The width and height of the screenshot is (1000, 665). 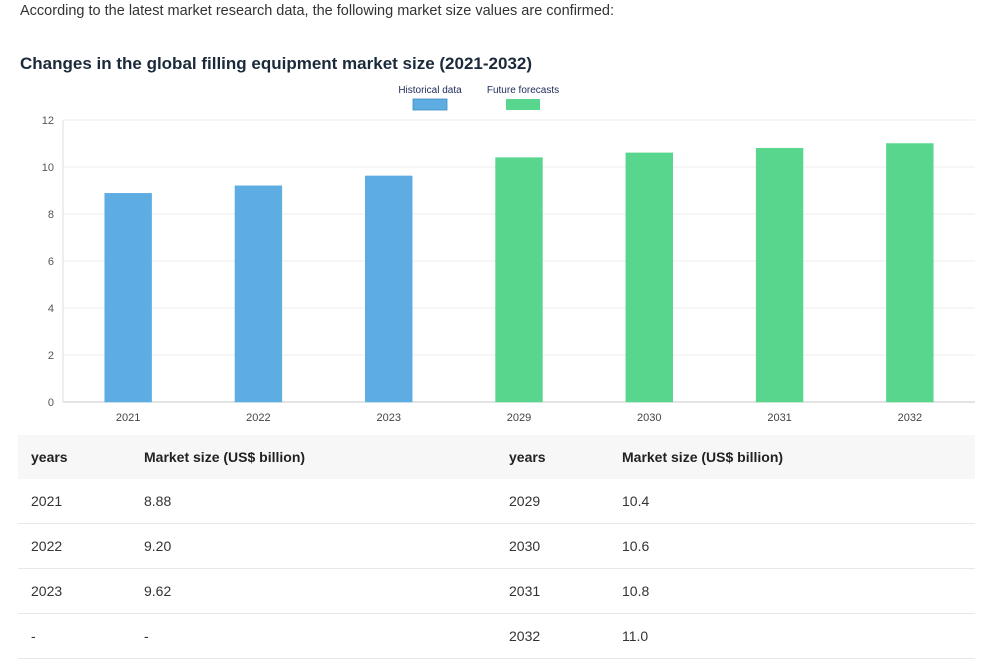 What do you see at coordinates (74, 501) in the screenshot?
I see `table-cell: 2021` at bounding box center [74, 501].